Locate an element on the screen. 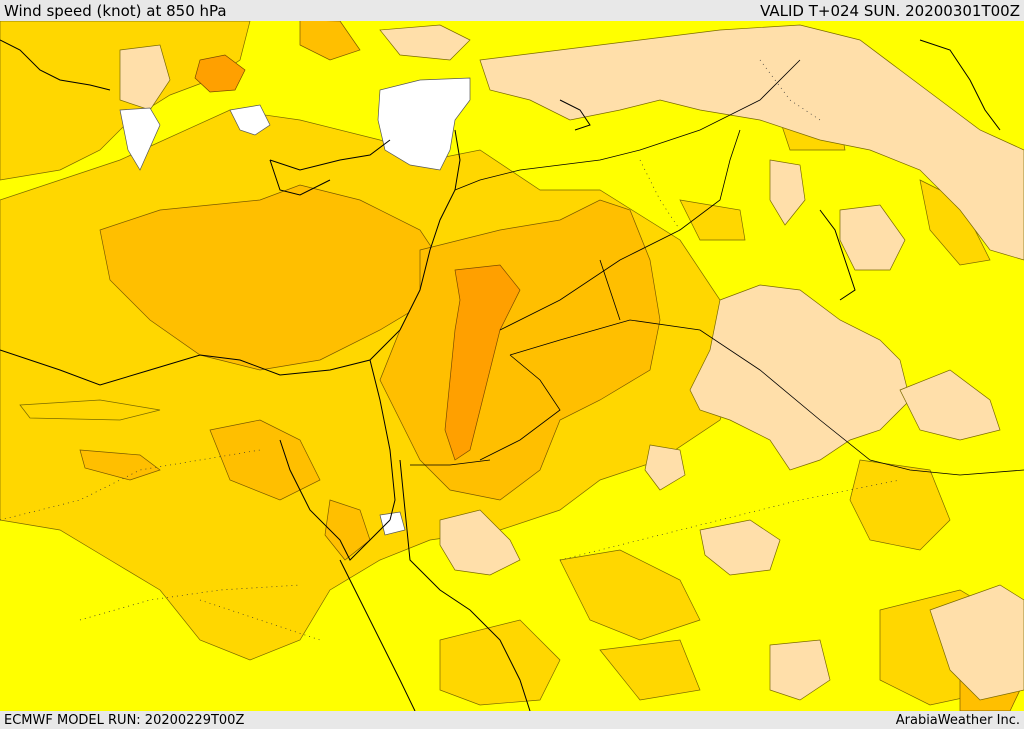  model-run: ECMWF MODEL RUN: 20200229T00Z is located at coordinates (124, 720).